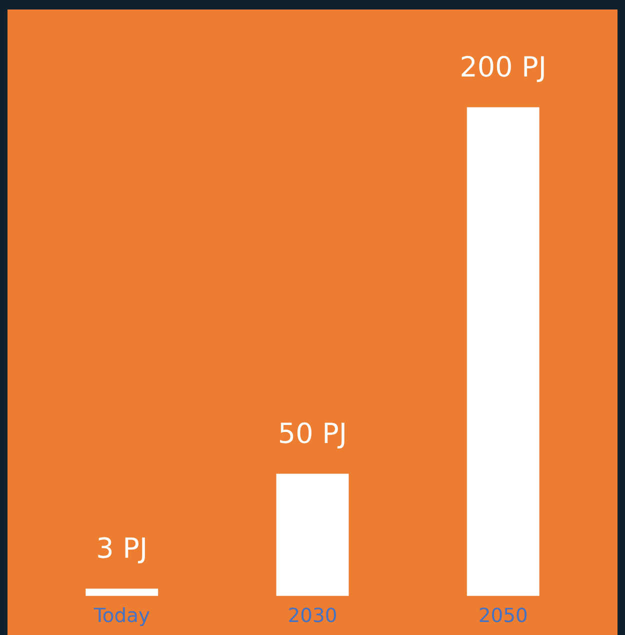 The width and height of the screenshot is (625, 635). Describe the element at coordinates (312, 615) in the screenshot. I see `x-tick-label: 2030` at that location.